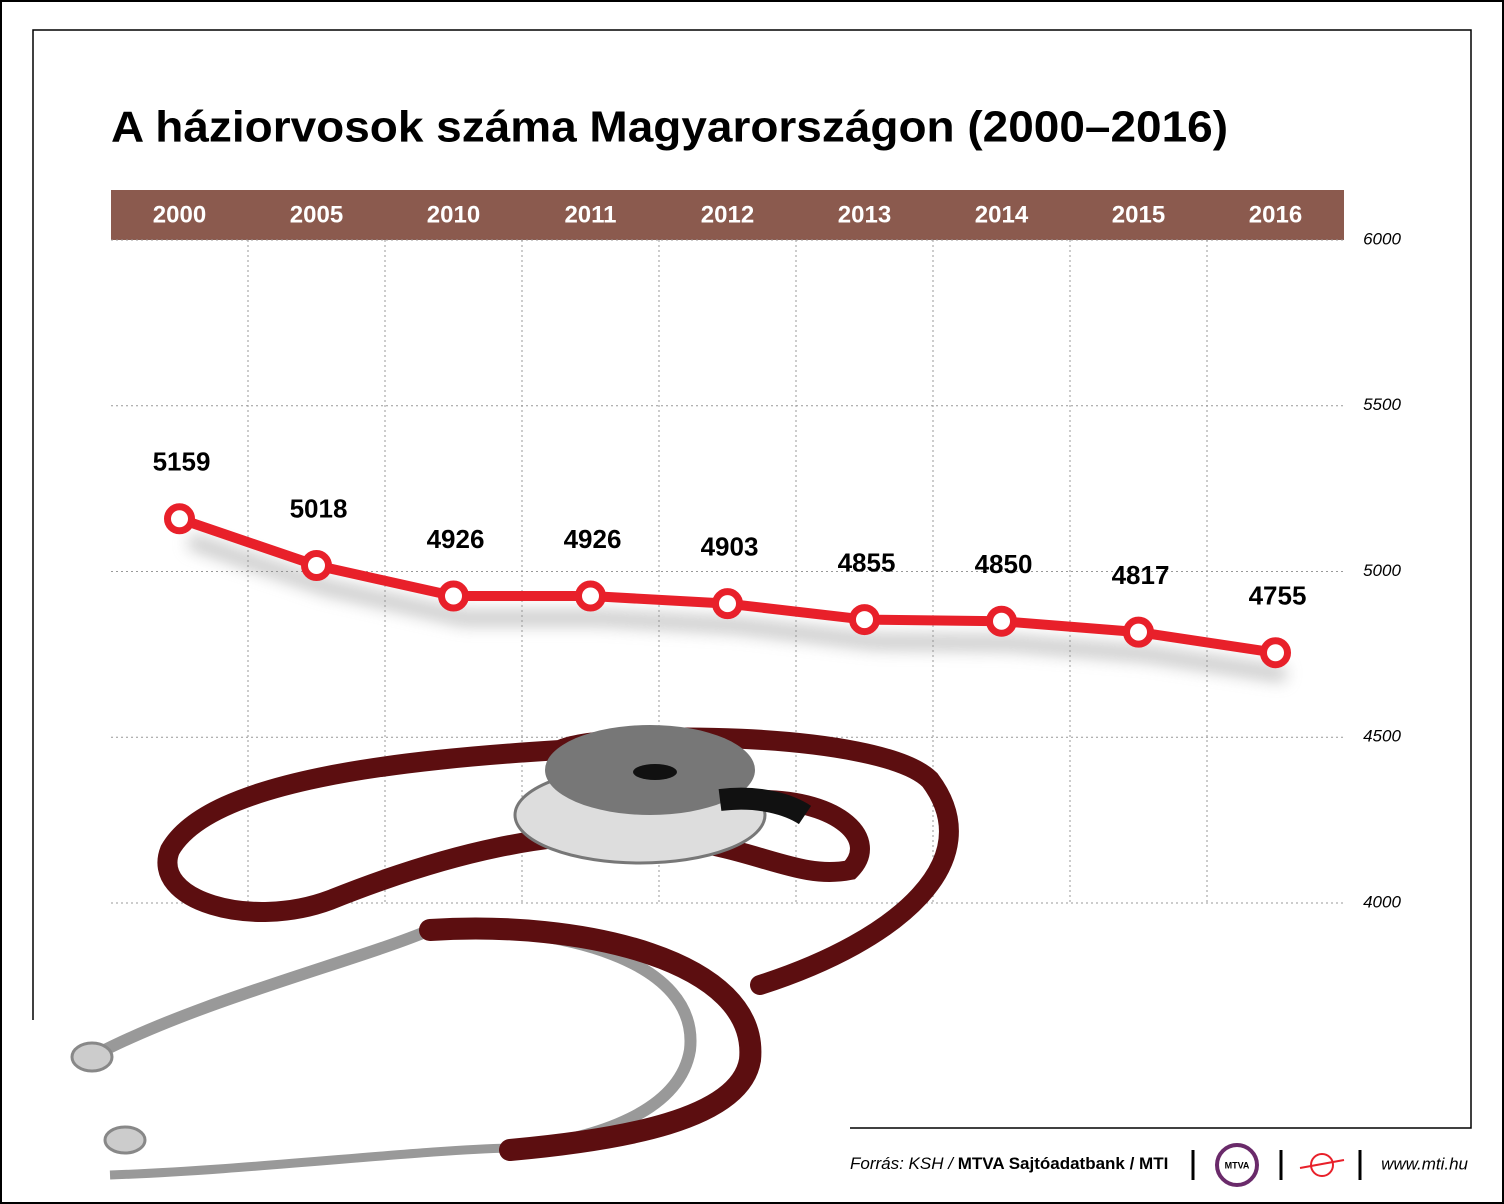 Image resolution: width=1504 pixels, height=1204 pixels. What do you see at coordinates (1382, 736) in the screenshot?
I see `y-tick-label: 4500` at bounding box center [1382, 736].